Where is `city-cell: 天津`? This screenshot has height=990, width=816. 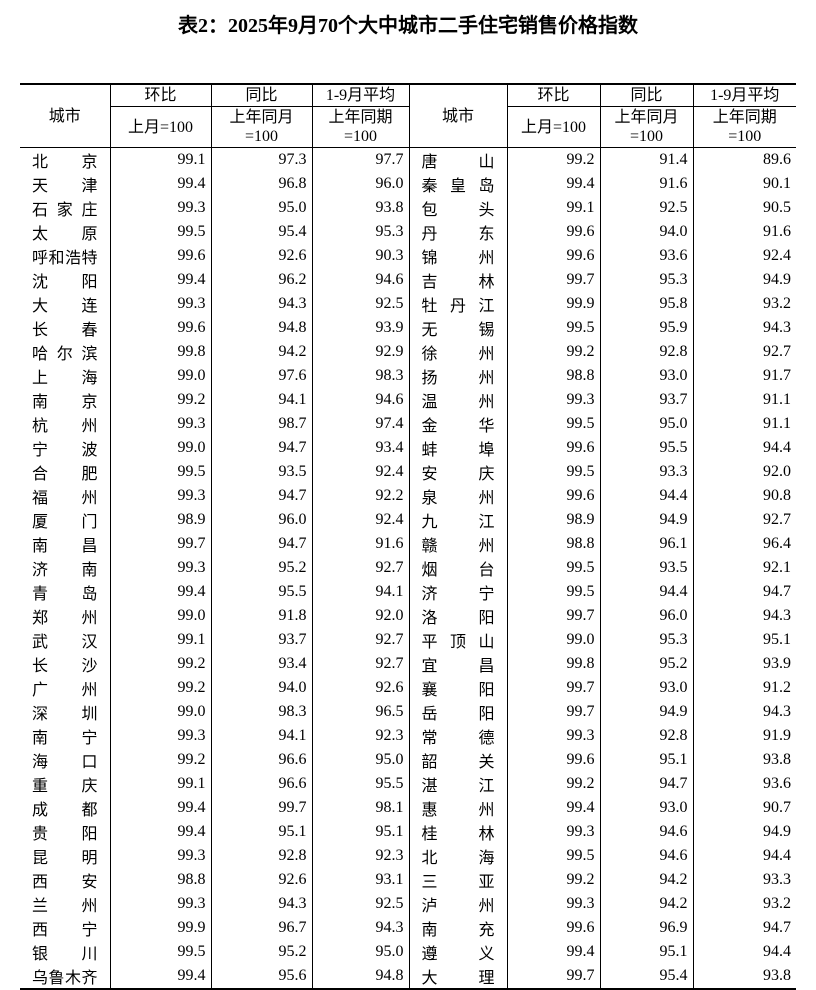 city-cell: 天津 is located at coordinates (65, 184).